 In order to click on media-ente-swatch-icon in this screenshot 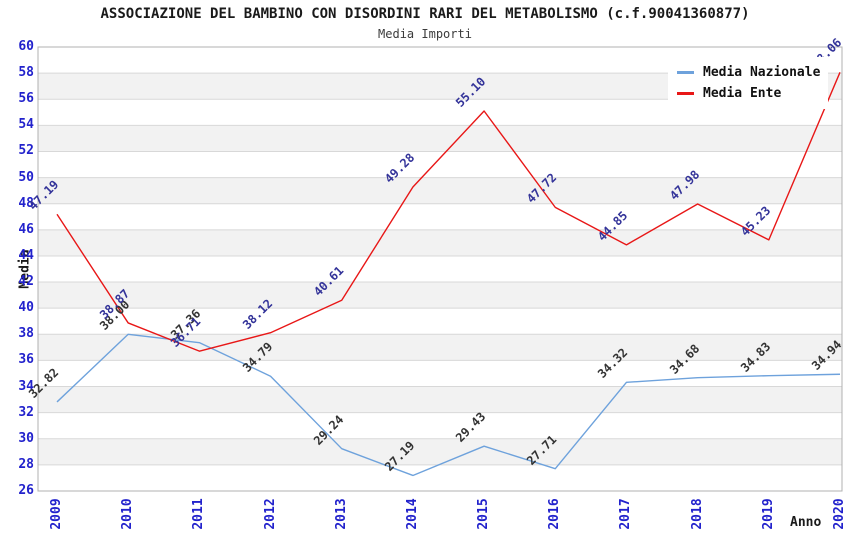, I will do `click(685, 93)`.